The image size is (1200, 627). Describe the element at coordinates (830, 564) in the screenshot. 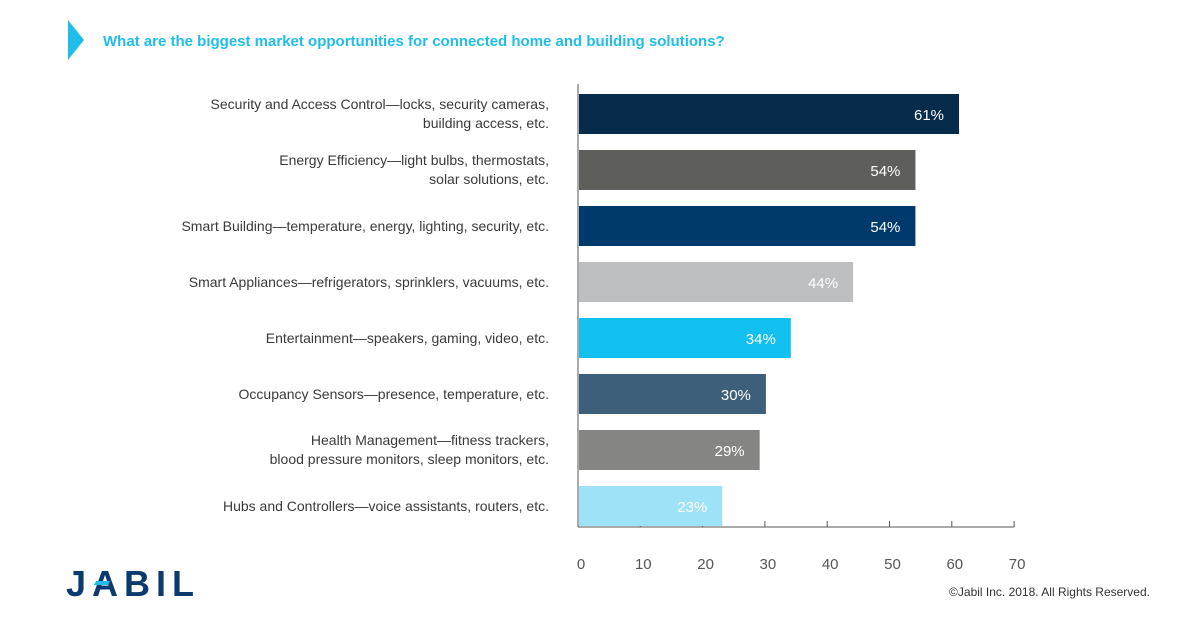

I see `x-tick-label: 40` at that location.